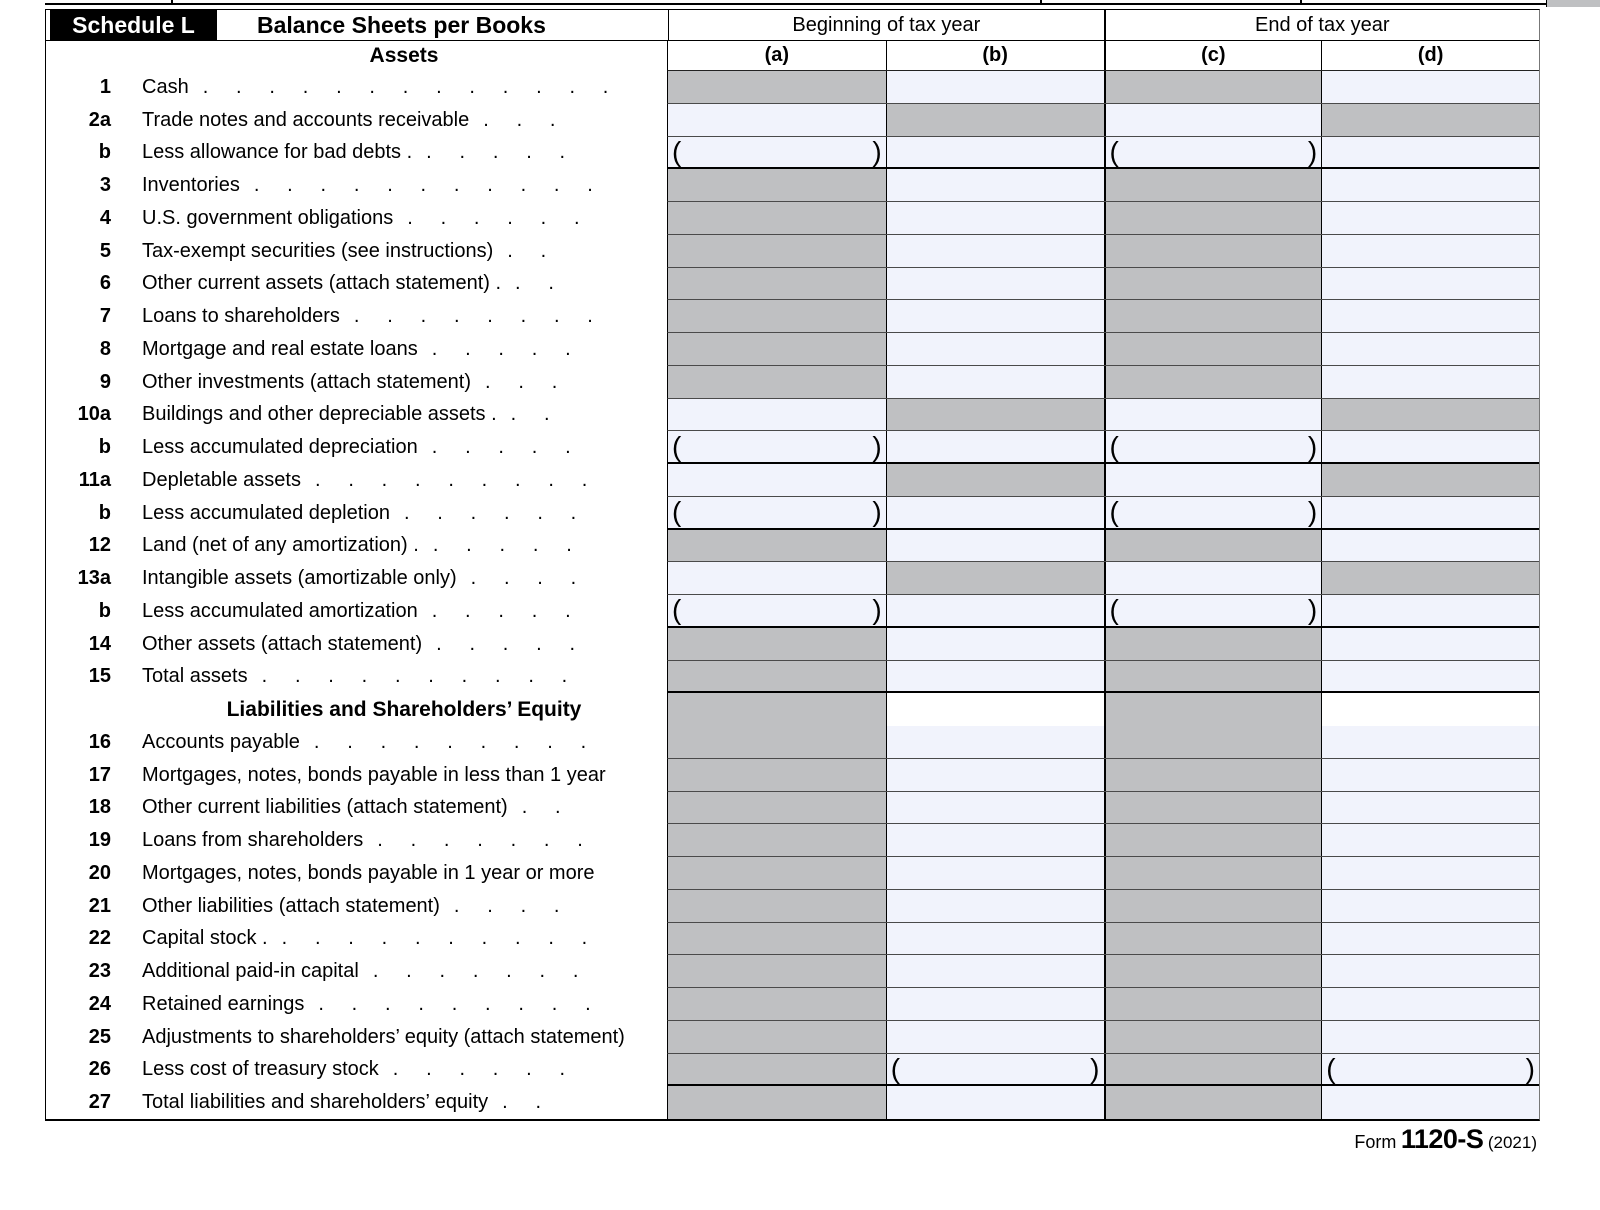  Describe the element at coordinates (1430, 1069) in the screenshot. I see `cell-26-d-input: ()` at that location.